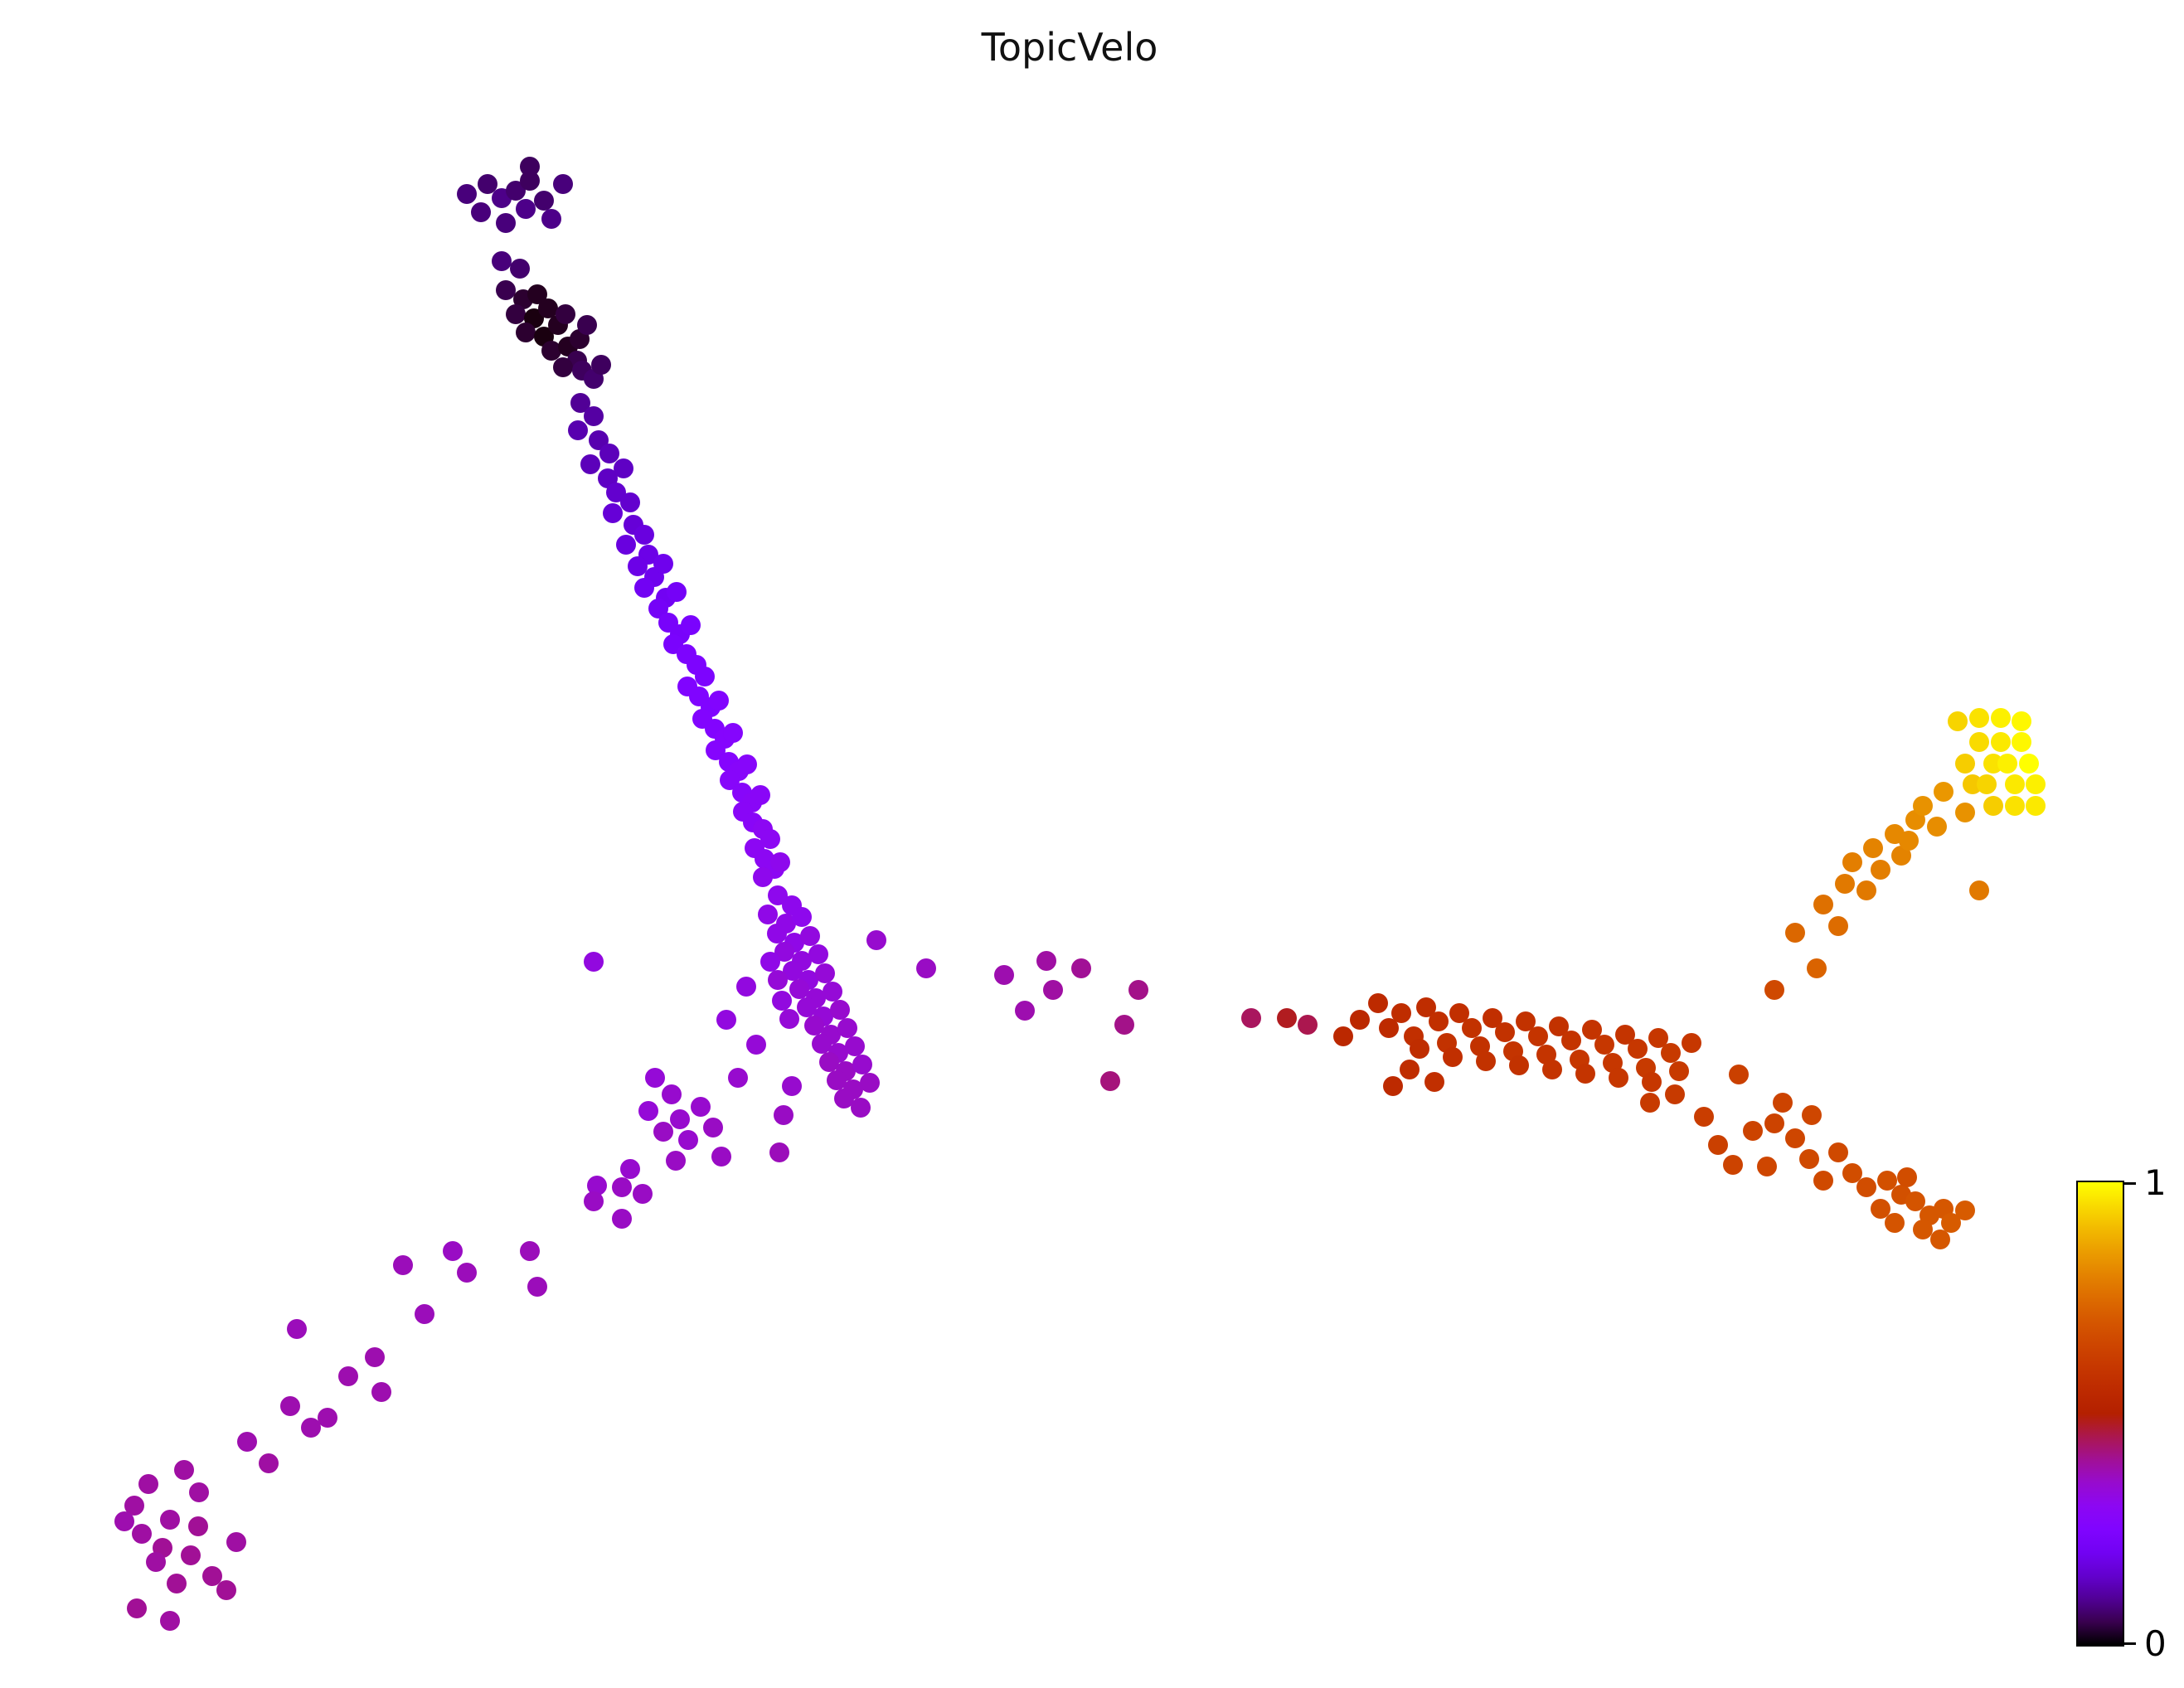 The width and height of the screenshot is (2184, 1688). Describe the element at coordinates (2100, 1413) in the screenshot. I see `colorbar-gradient` at that location.